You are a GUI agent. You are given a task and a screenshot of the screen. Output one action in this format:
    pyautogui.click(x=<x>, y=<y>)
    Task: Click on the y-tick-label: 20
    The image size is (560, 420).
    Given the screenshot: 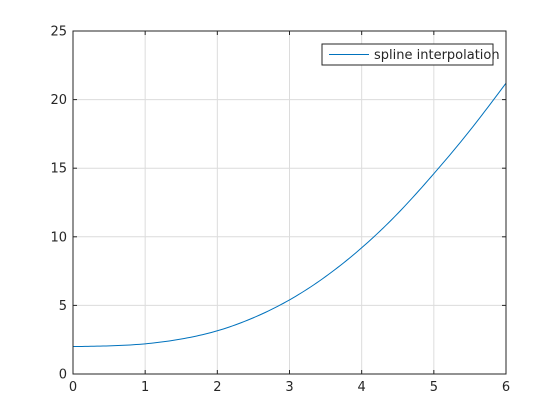 What is the action you would take?
    pyautogui.click(x=58, y=100)
    